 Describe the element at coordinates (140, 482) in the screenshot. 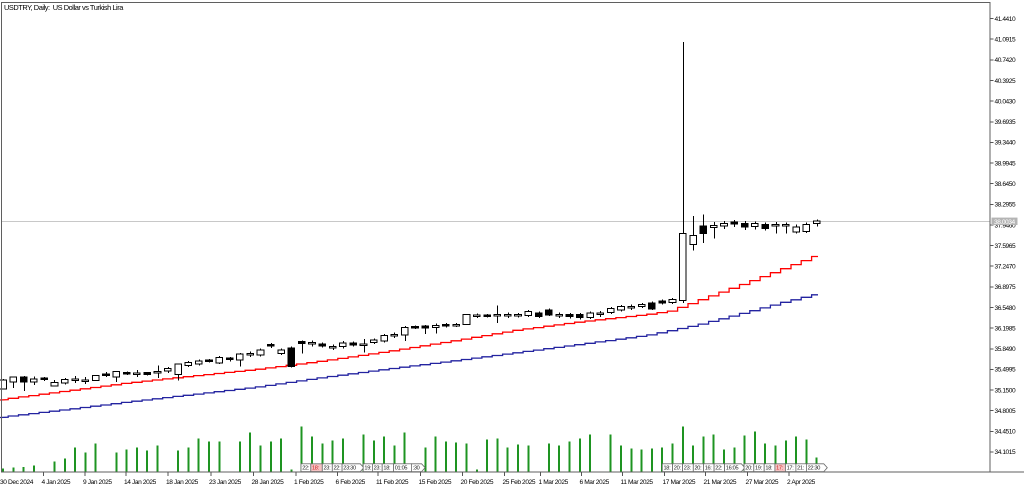

I see `svg-text: 14 Jan 2025` at that location.